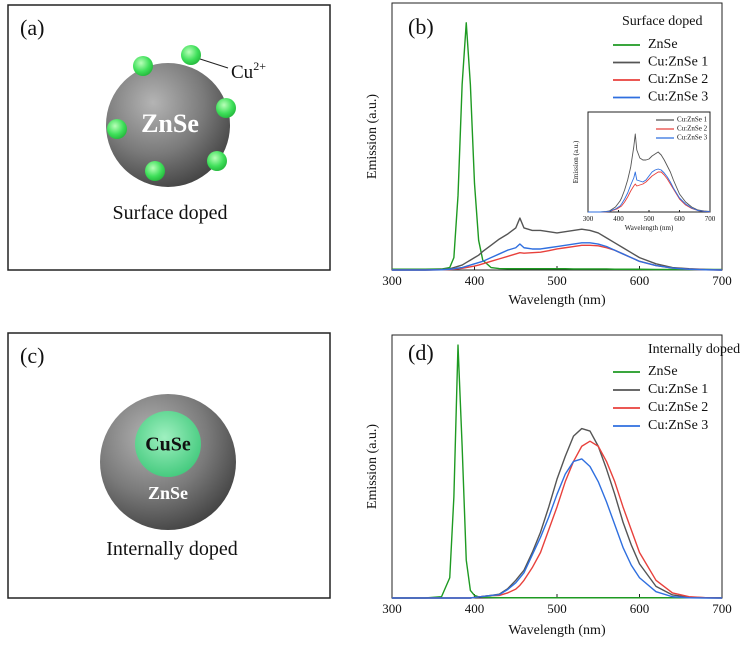  What do you see at coordinates (172, 549) in the screenshot?
I see `panel-caption: Internally doped` at bounding box center [172, 549].